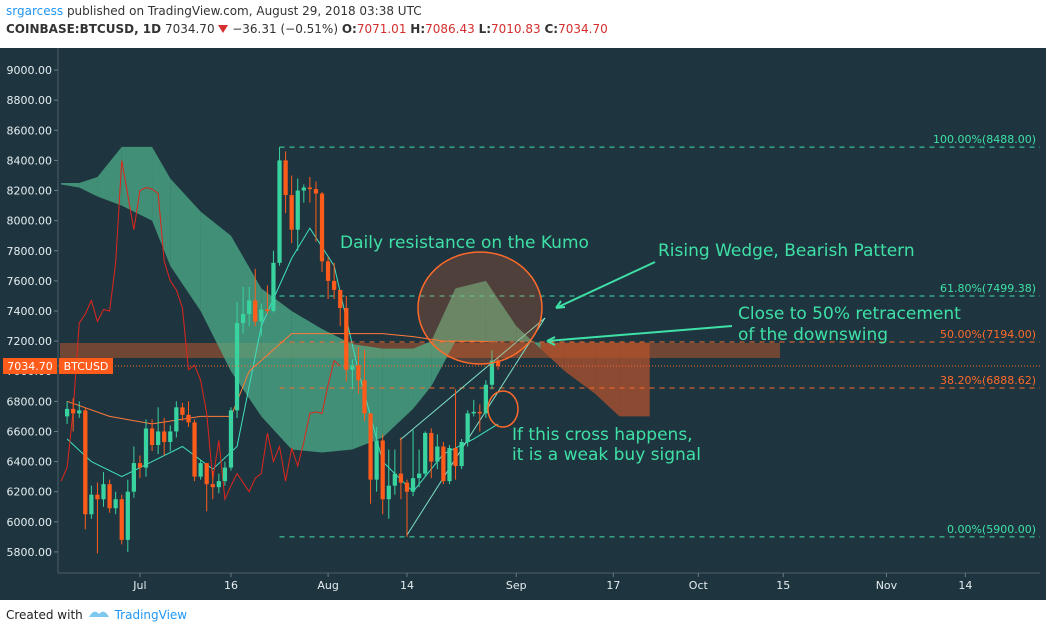  Describe the element at coordinates (991, 529) in the screenshot. I see `fib-label: 0.00%(5900.00)` at that location.